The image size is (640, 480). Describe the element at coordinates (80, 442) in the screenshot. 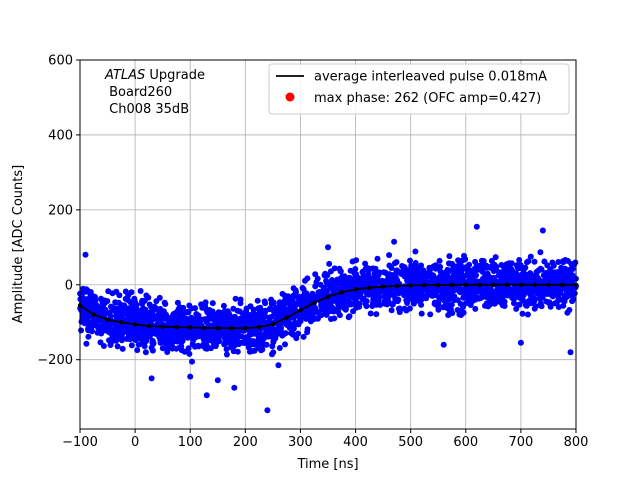

I see `x-tick-label: −100` at that location.